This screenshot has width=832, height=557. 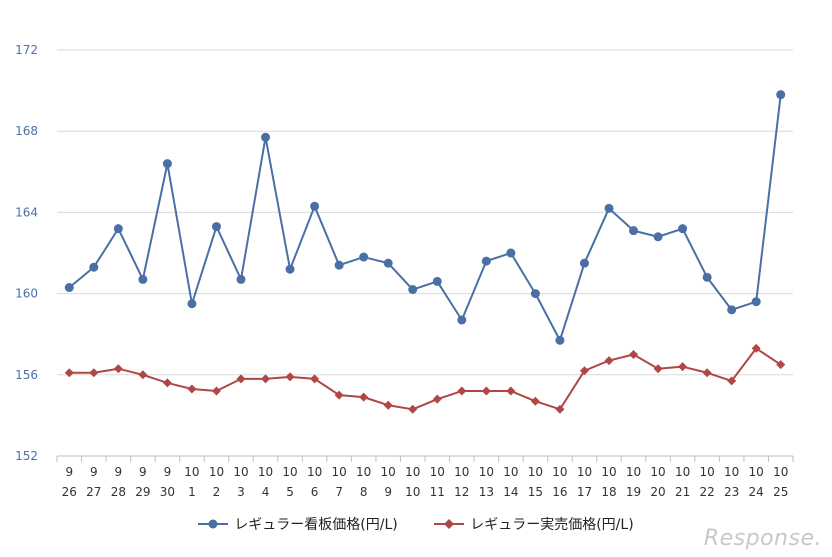 I want to click on x-tick-month-19: 10, so click(x=535, y=472).